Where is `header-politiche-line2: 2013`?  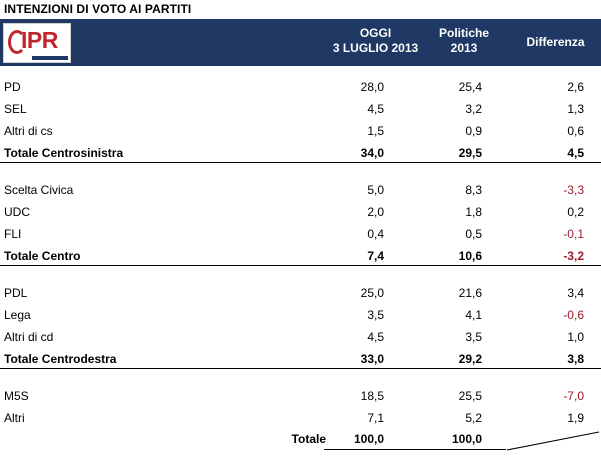 header-politiche-line2: 2013 is located at coordinates (464, 48).